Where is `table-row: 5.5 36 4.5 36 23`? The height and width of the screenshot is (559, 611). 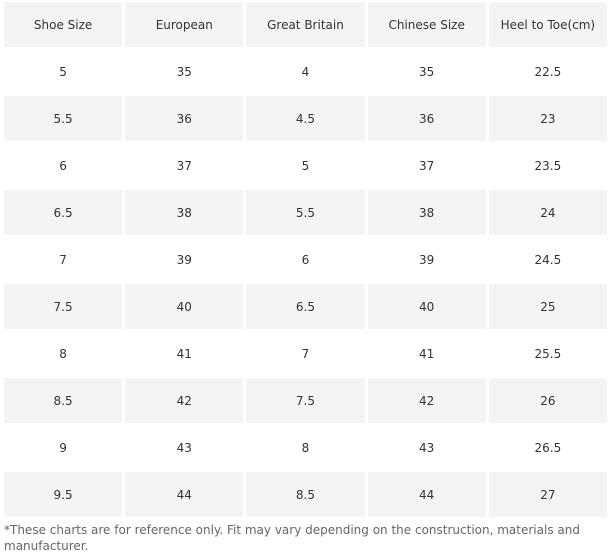
table-row: 5.5 36 4.5 36 23 is located at coordinates (305, 118).